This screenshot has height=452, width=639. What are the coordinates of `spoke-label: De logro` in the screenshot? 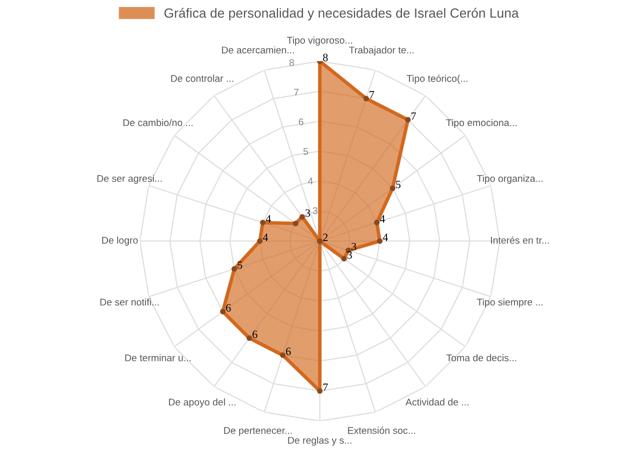 It's located at (120, 241).